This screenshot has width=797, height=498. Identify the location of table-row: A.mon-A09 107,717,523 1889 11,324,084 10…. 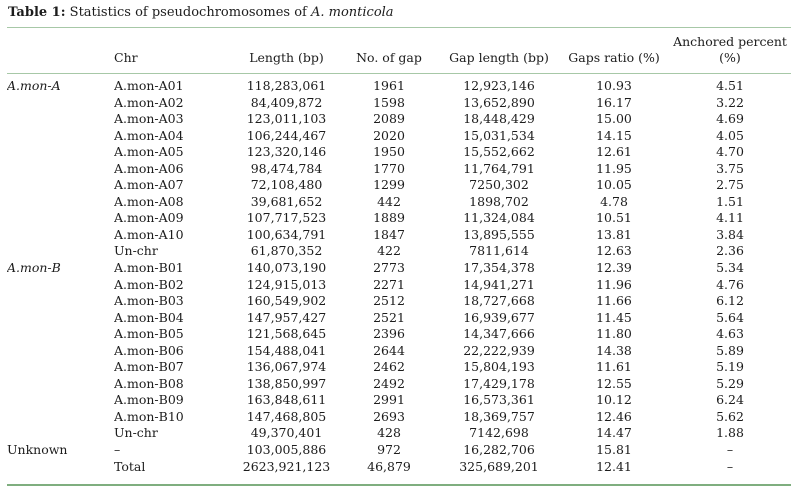
(399, 218).